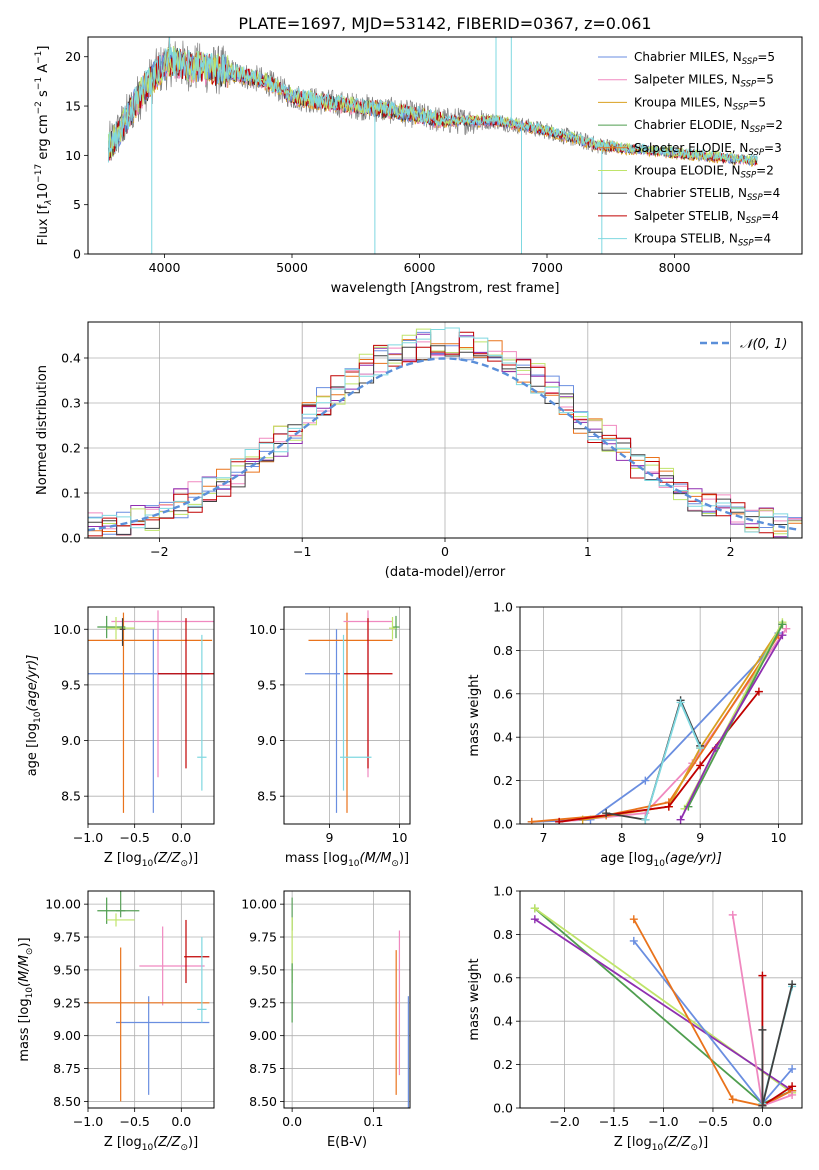 The width and height of the screenshot is (819, 1170). What do you see at coordinates (743, 344) in the screenshot?
I see `residual-legend: 𝒩(0, 1)` at bounding box center [743, 344].